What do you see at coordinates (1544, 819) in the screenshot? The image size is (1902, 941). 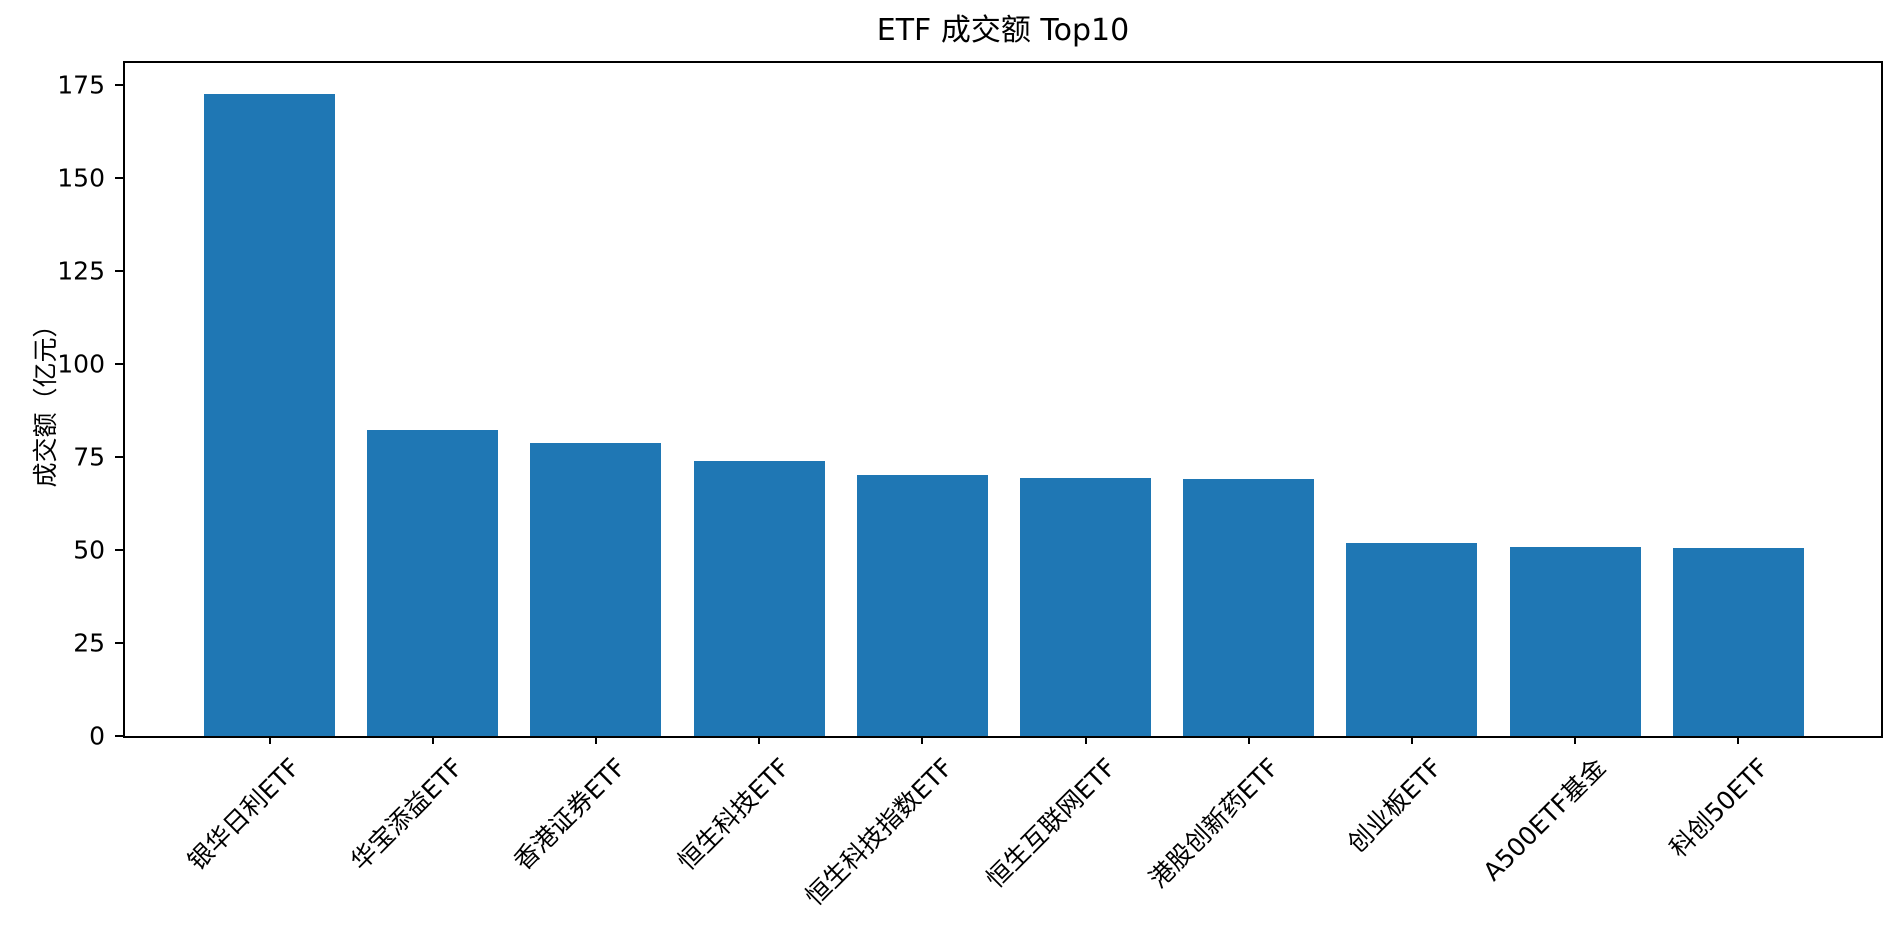 I see `x-tick-label-text: A500ETF基金` at bounding box center [1544, 819].